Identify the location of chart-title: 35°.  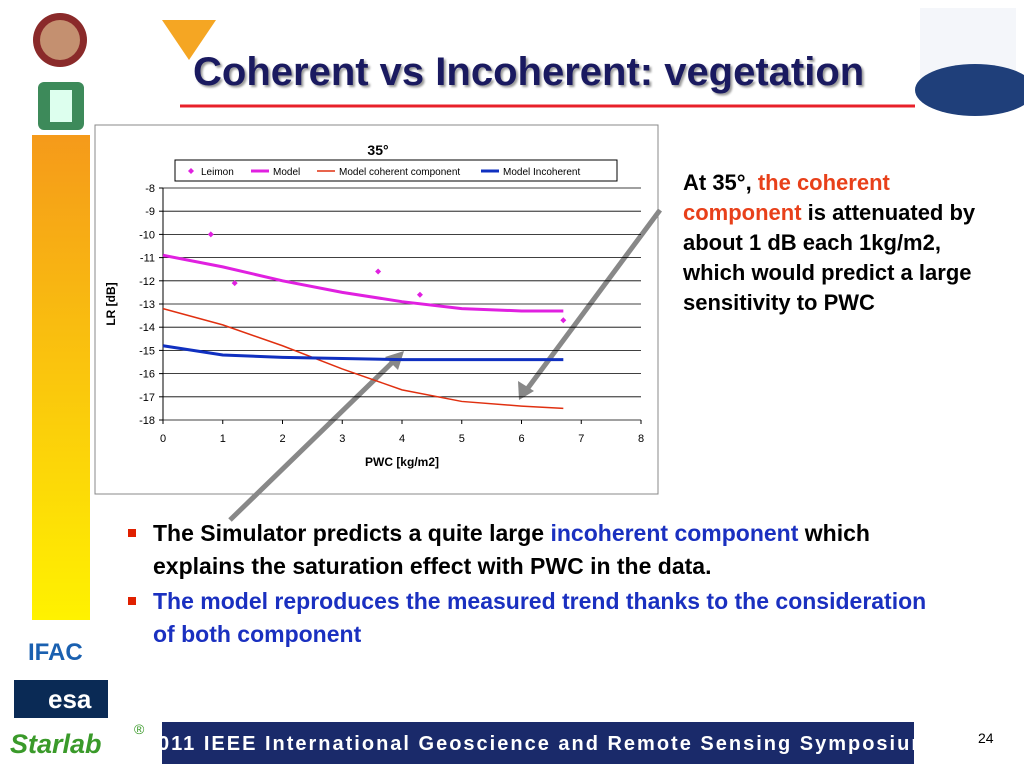
(377, 150).